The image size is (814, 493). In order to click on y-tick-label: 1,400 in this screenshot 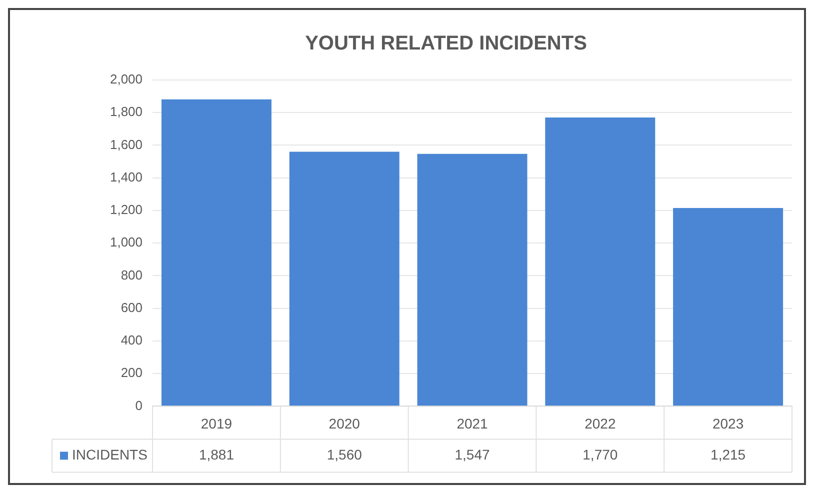, I will do `click(126, 176)`.